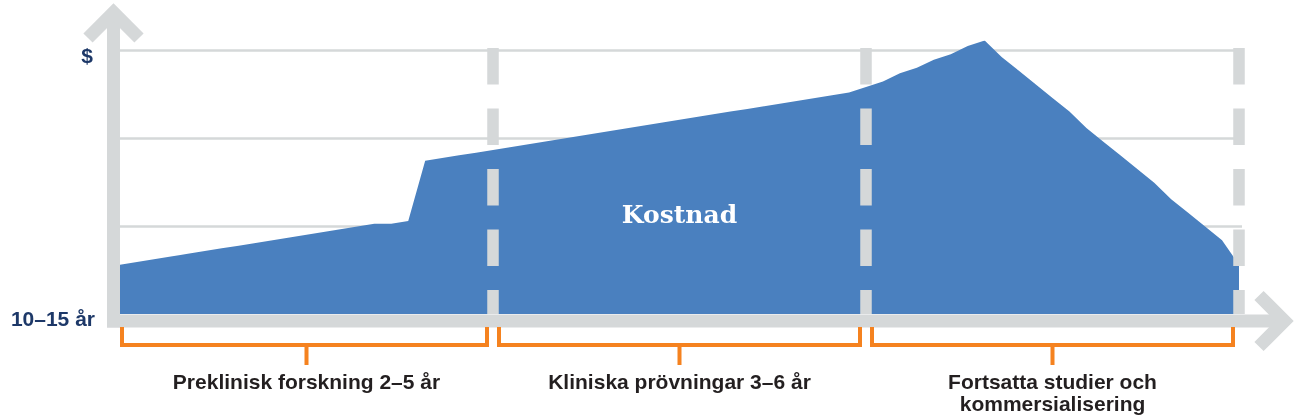 The height and width of the screenshot is (417, 1297). I want to click on x-axis-title: 10–15 år, so click(52, 318).